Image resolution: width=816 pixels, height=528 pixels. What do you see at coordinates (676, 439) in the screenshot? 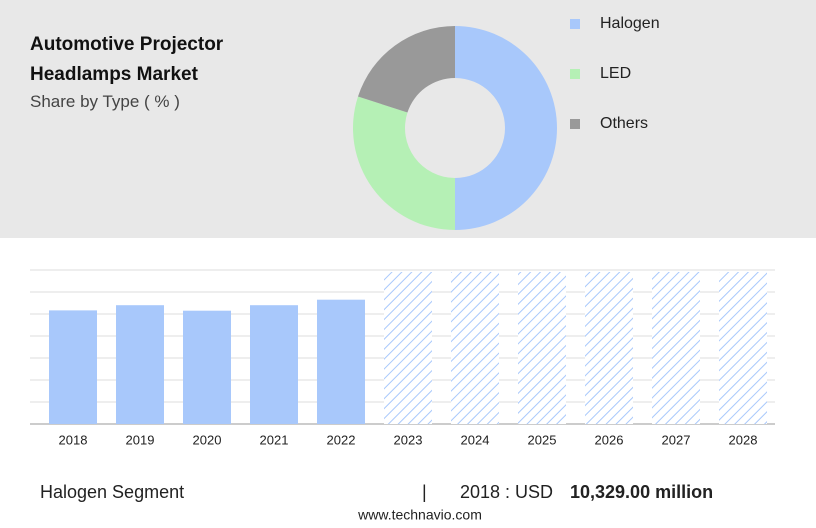
I see `x-tick-label: 2027` at bounding box center [676, 439].